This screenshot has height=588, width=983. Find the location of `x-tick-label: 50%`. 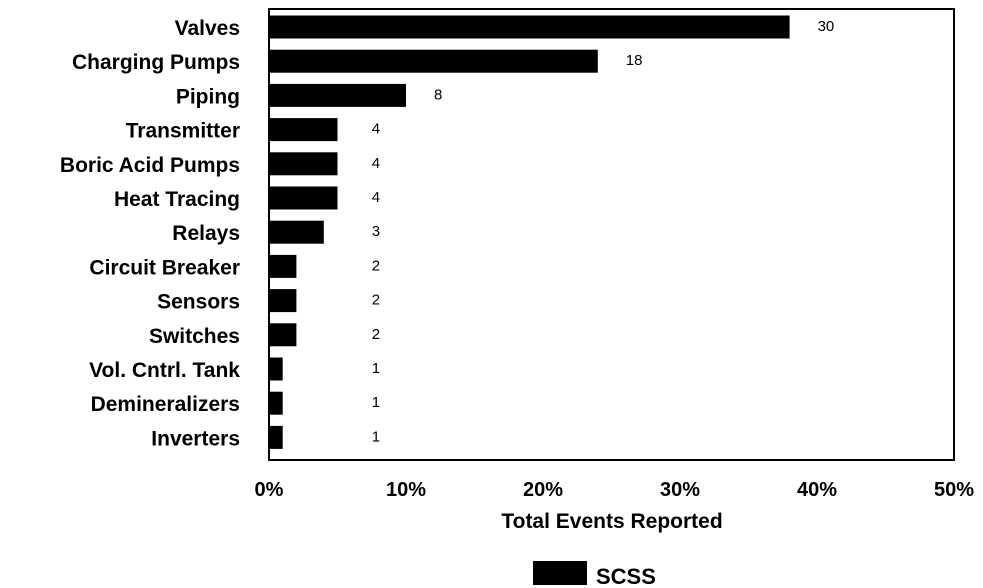

x-tick-label: 50% is located at coordinates (954, 490).